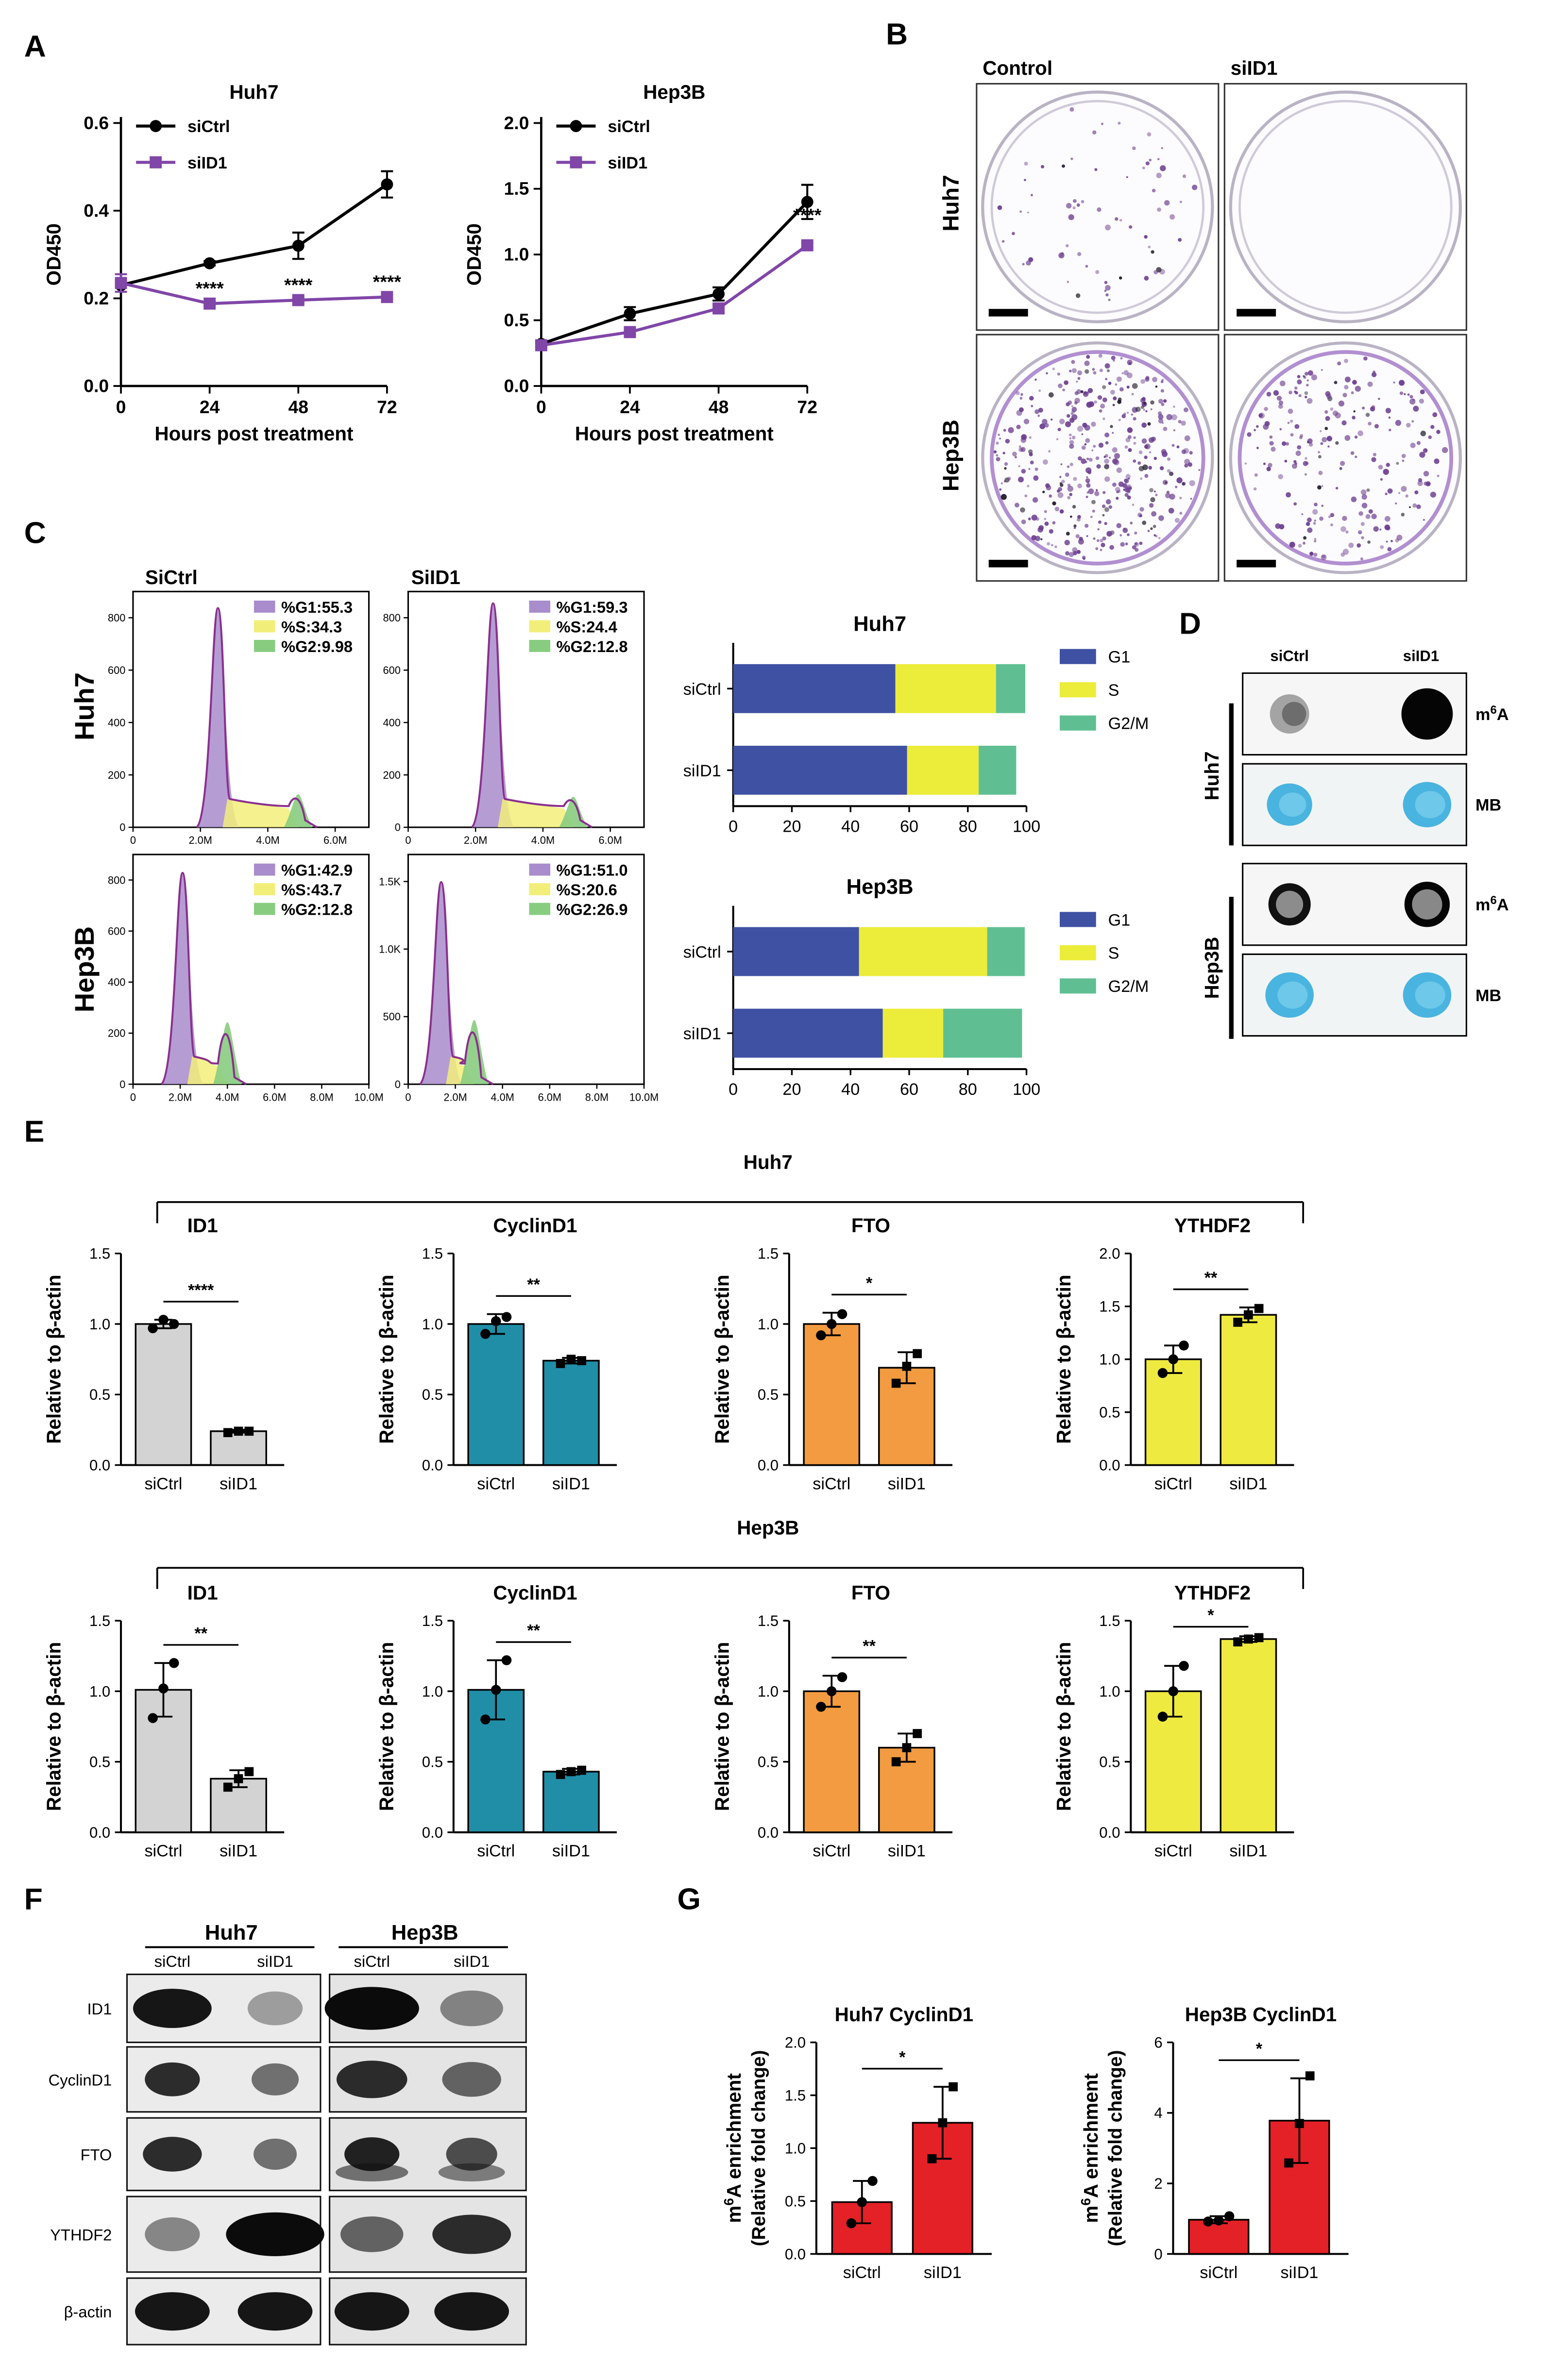 Image resolution: width=1542 pixels, height=2380 pixels. Describe the element at coordinates (1488, 805) in the screenshot. I see `blot-label-mb: MB` at that location.